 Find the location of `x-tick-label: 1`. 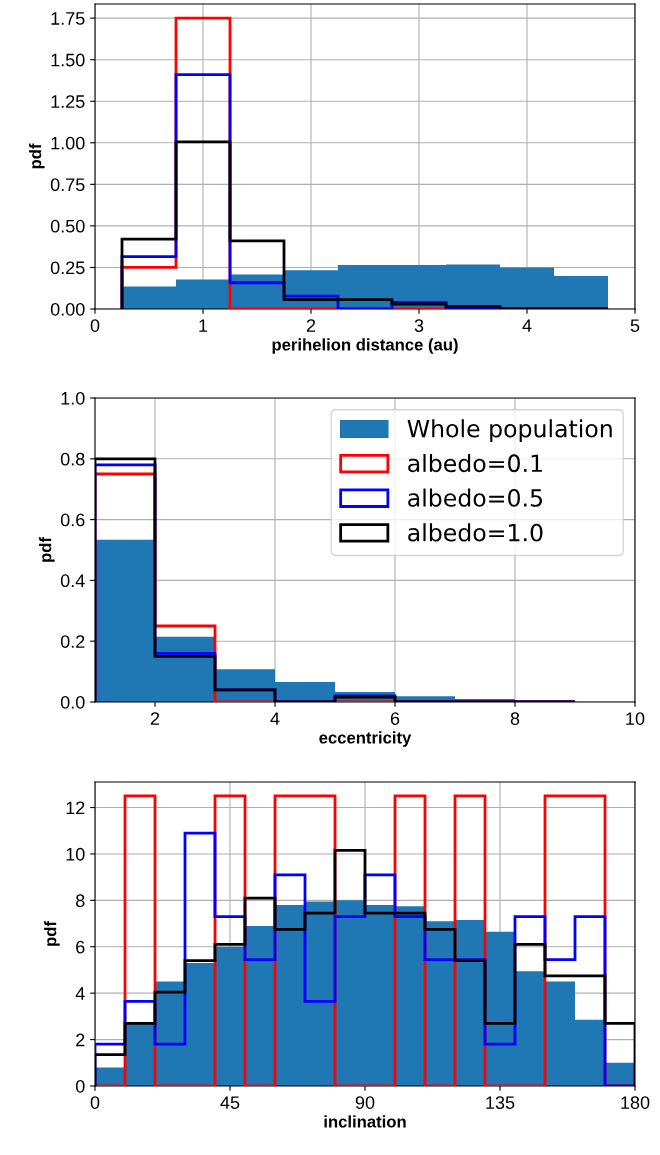

x-tick-label: 1 is located at coordinates (203, 325).